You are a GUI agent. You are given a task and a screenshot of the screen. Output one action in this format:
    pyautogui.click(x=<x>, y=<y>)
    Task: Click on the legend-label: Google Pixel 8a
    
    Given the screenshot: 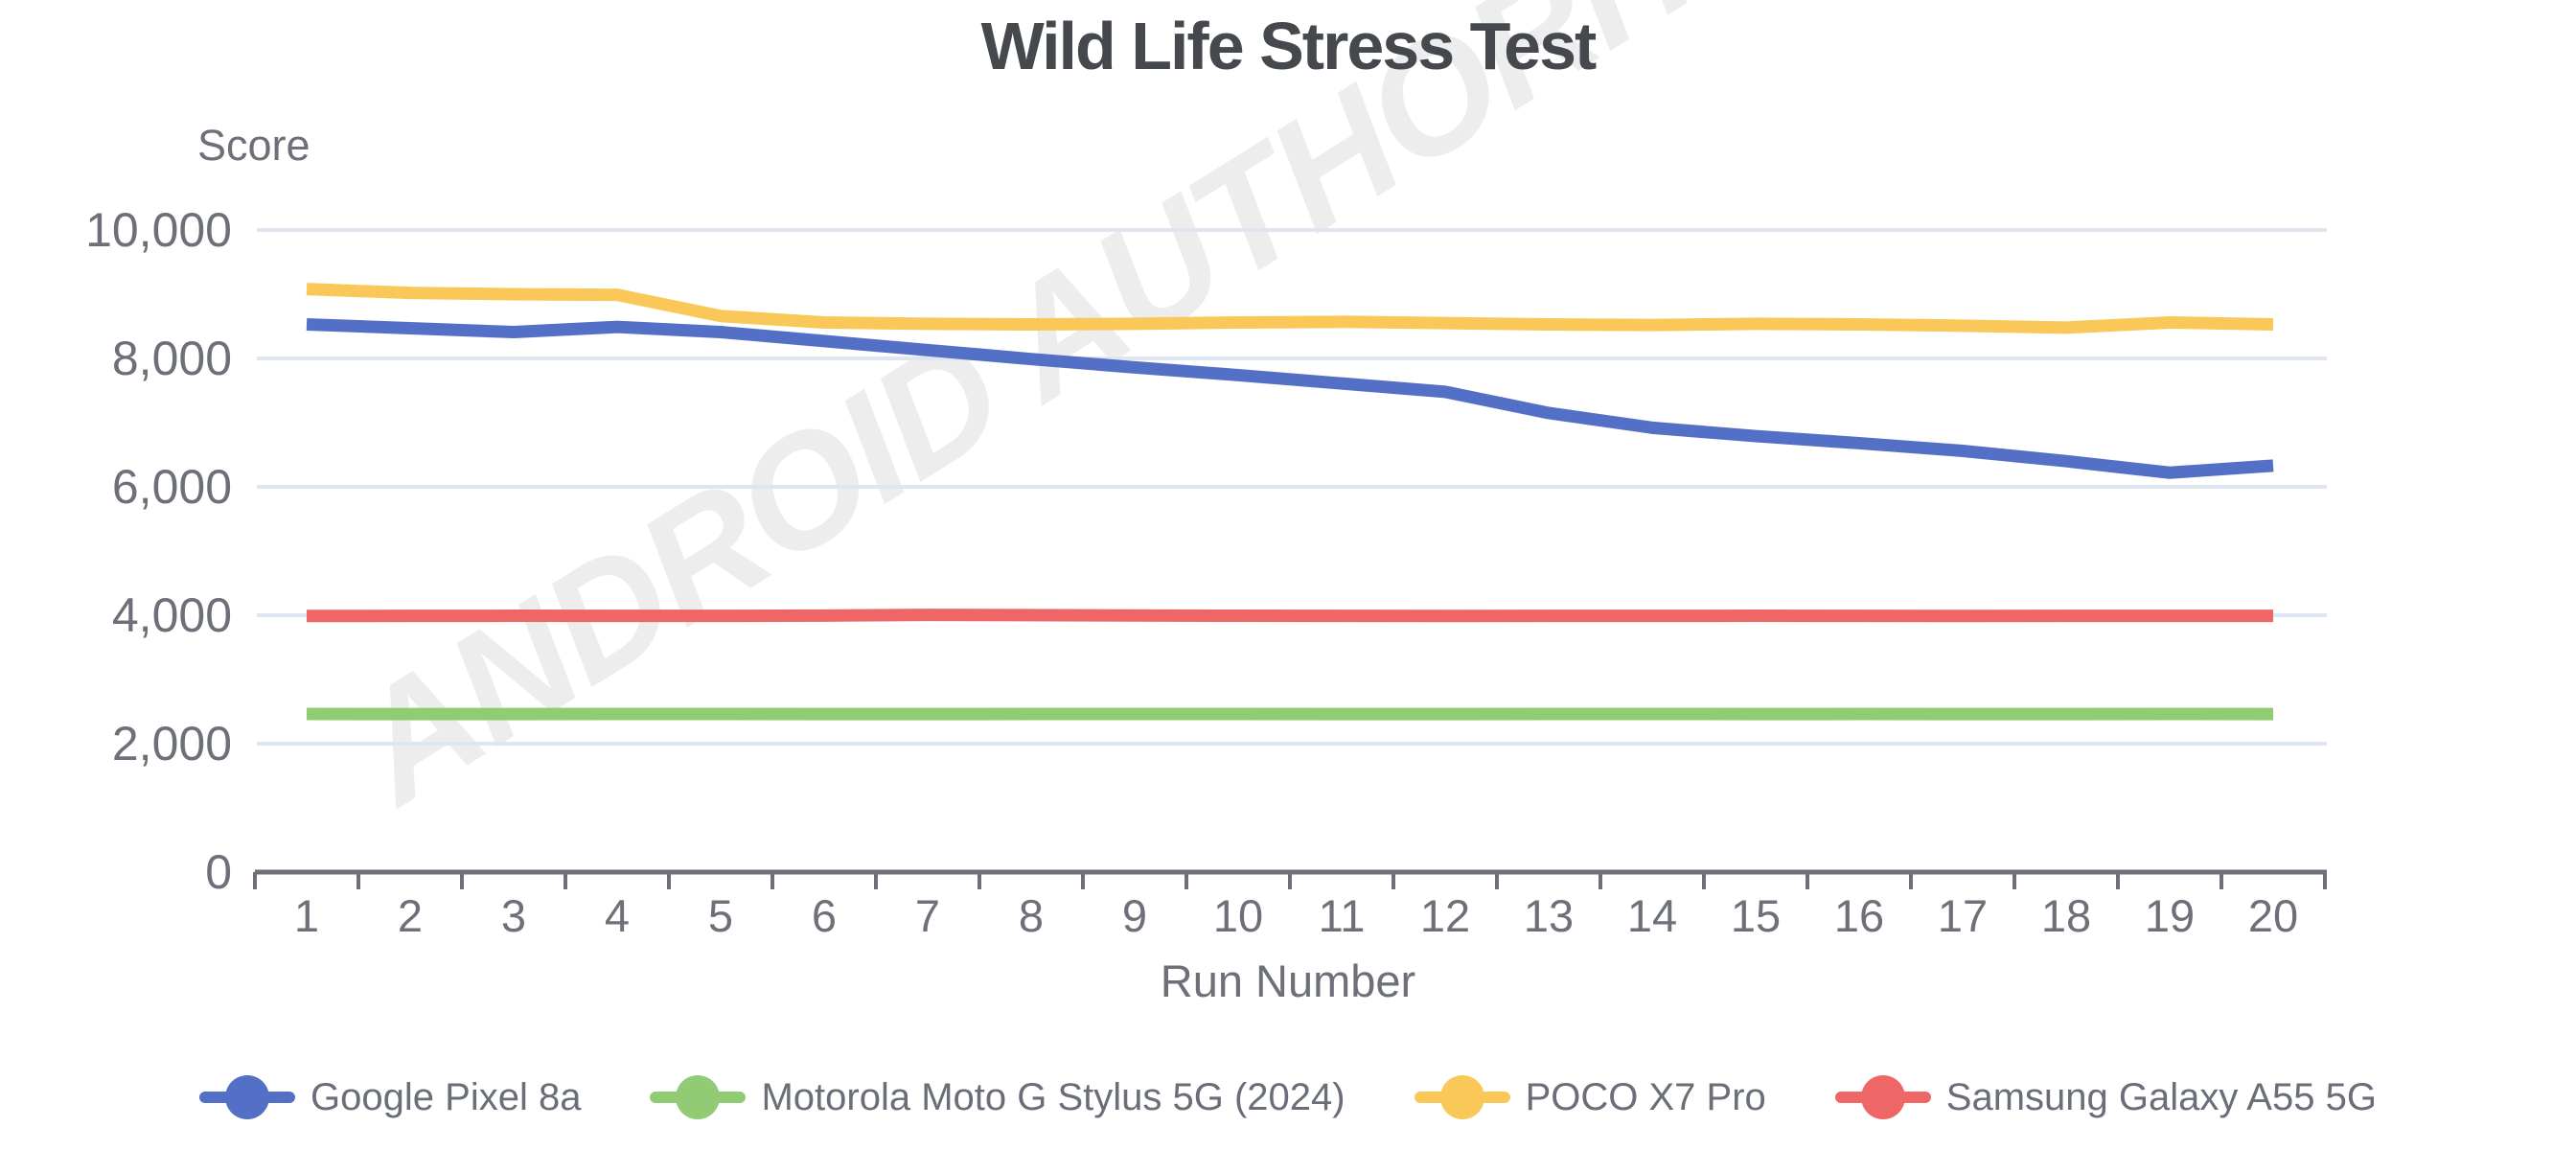 What is the action you would take?
    pyautogui.click(x=446, y=1096)
    